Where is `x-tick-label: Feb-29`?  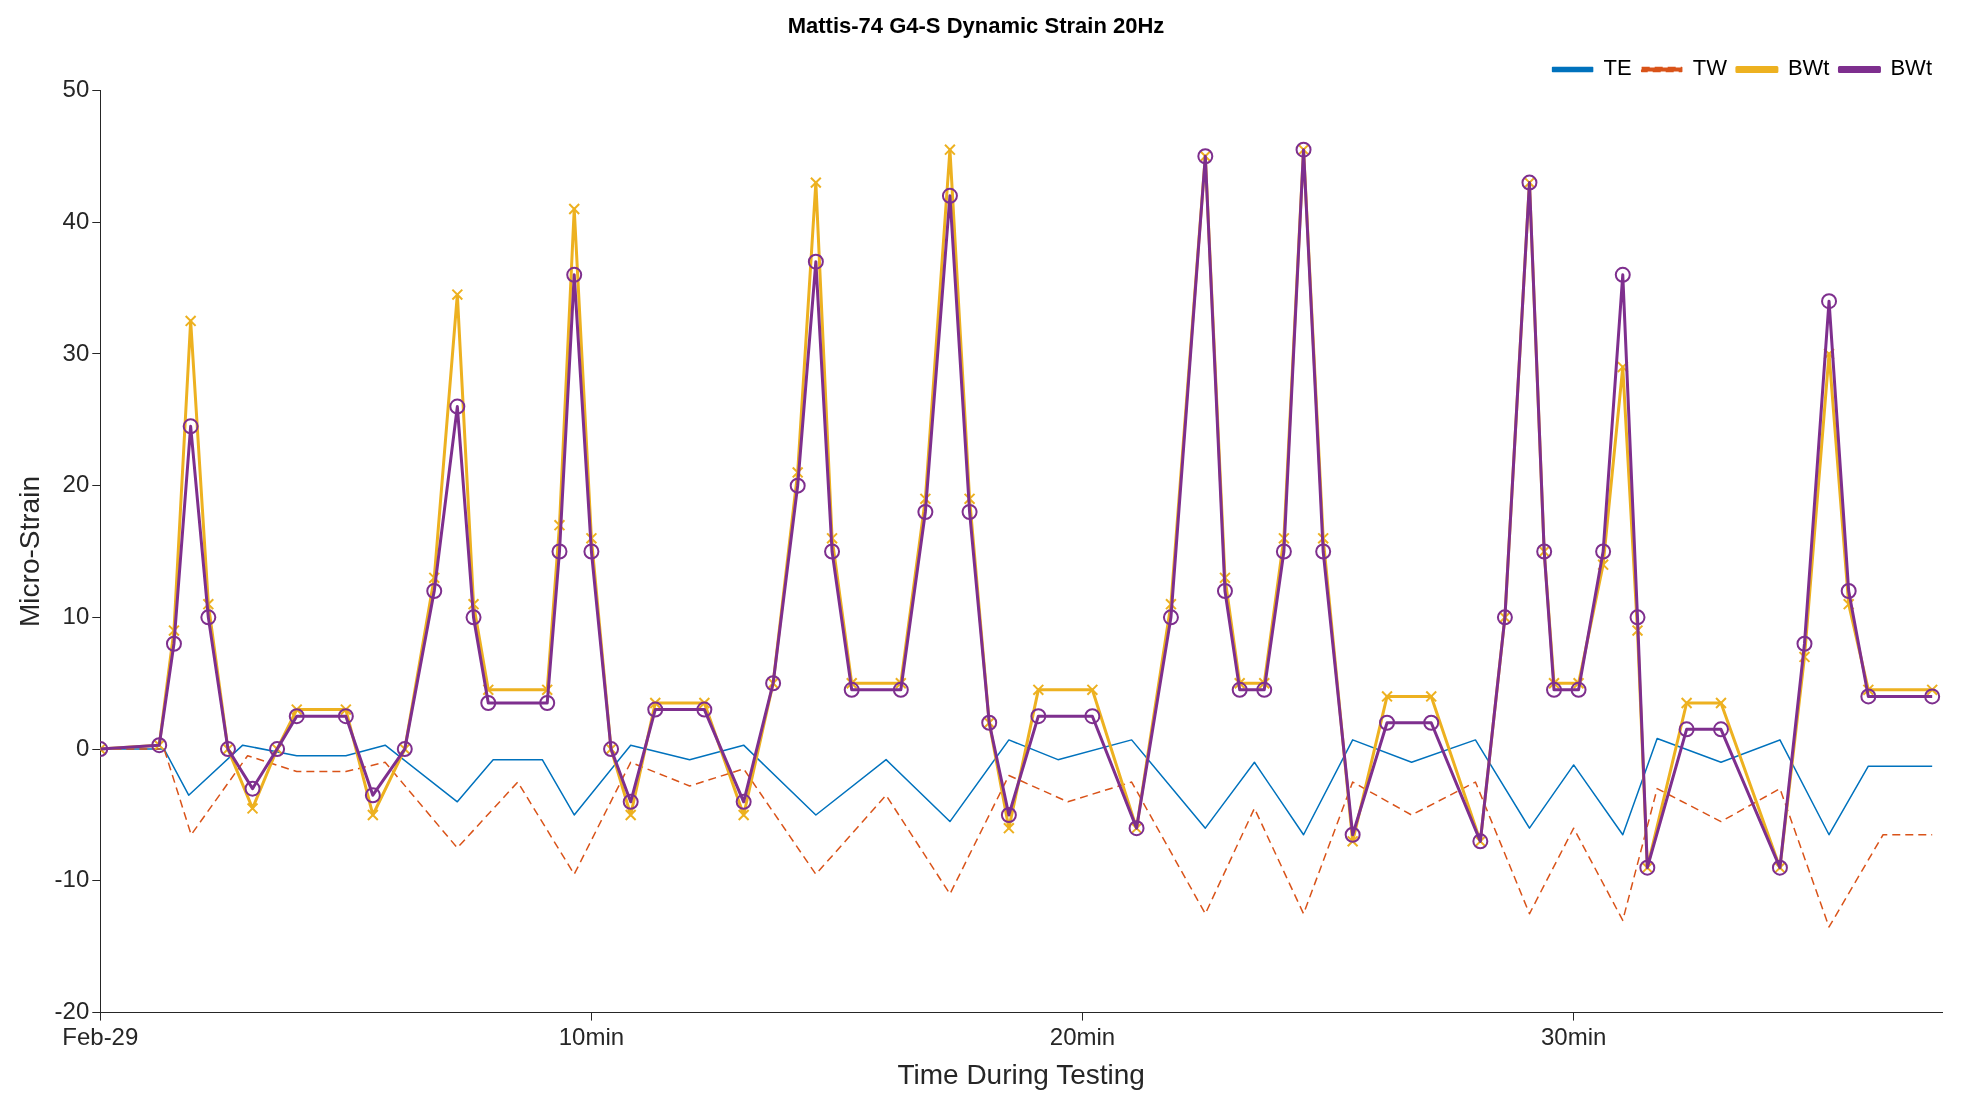
x-tick-label: Feb-29 is located at coordinates (100, 1036).